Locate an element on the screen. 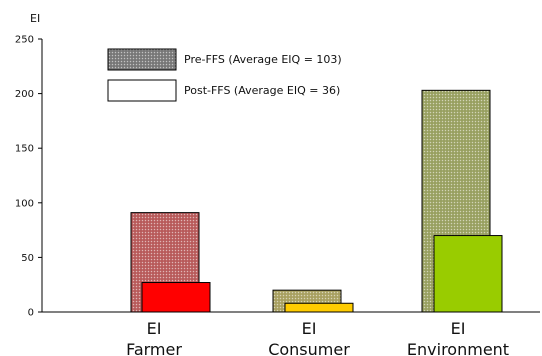 This screenshot has width=542, height=356. y-tick-label: 0 is located at coordinates (31, 313).